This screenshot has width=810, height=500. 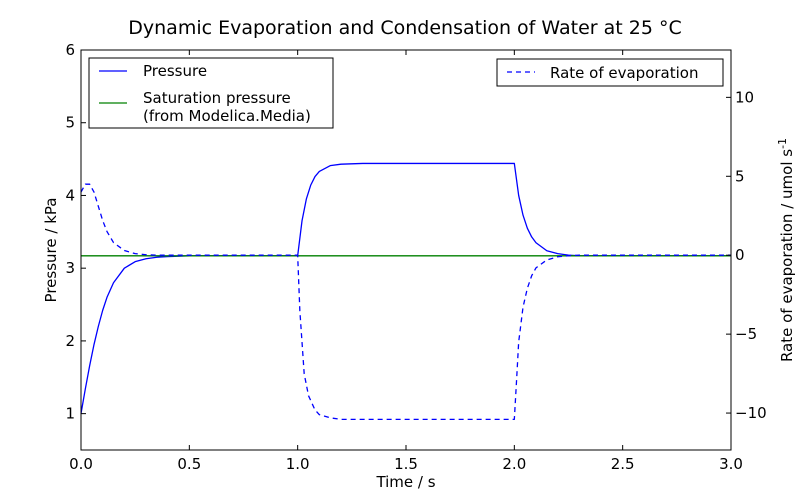 What do you see at coordinates (70, 123) in the screenshot?
I see `y-left-tick-label: 5` at bounding box center [70, 123].